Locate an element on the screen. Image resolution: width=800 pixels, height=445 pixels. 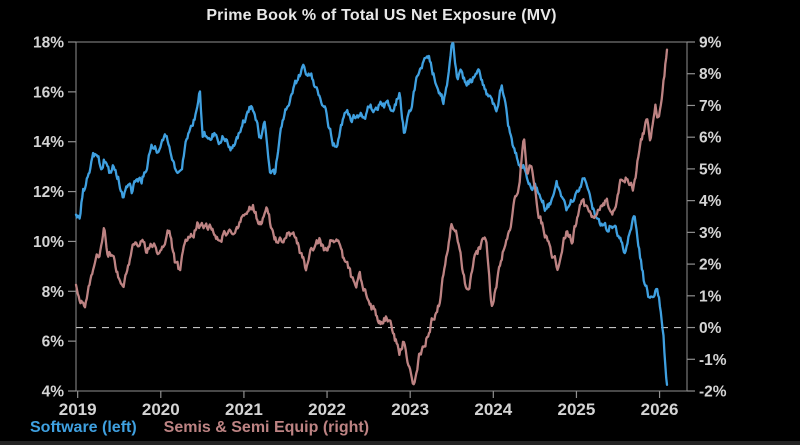
left-axis-tick-label: 14% is located at coordinates (48, 142).